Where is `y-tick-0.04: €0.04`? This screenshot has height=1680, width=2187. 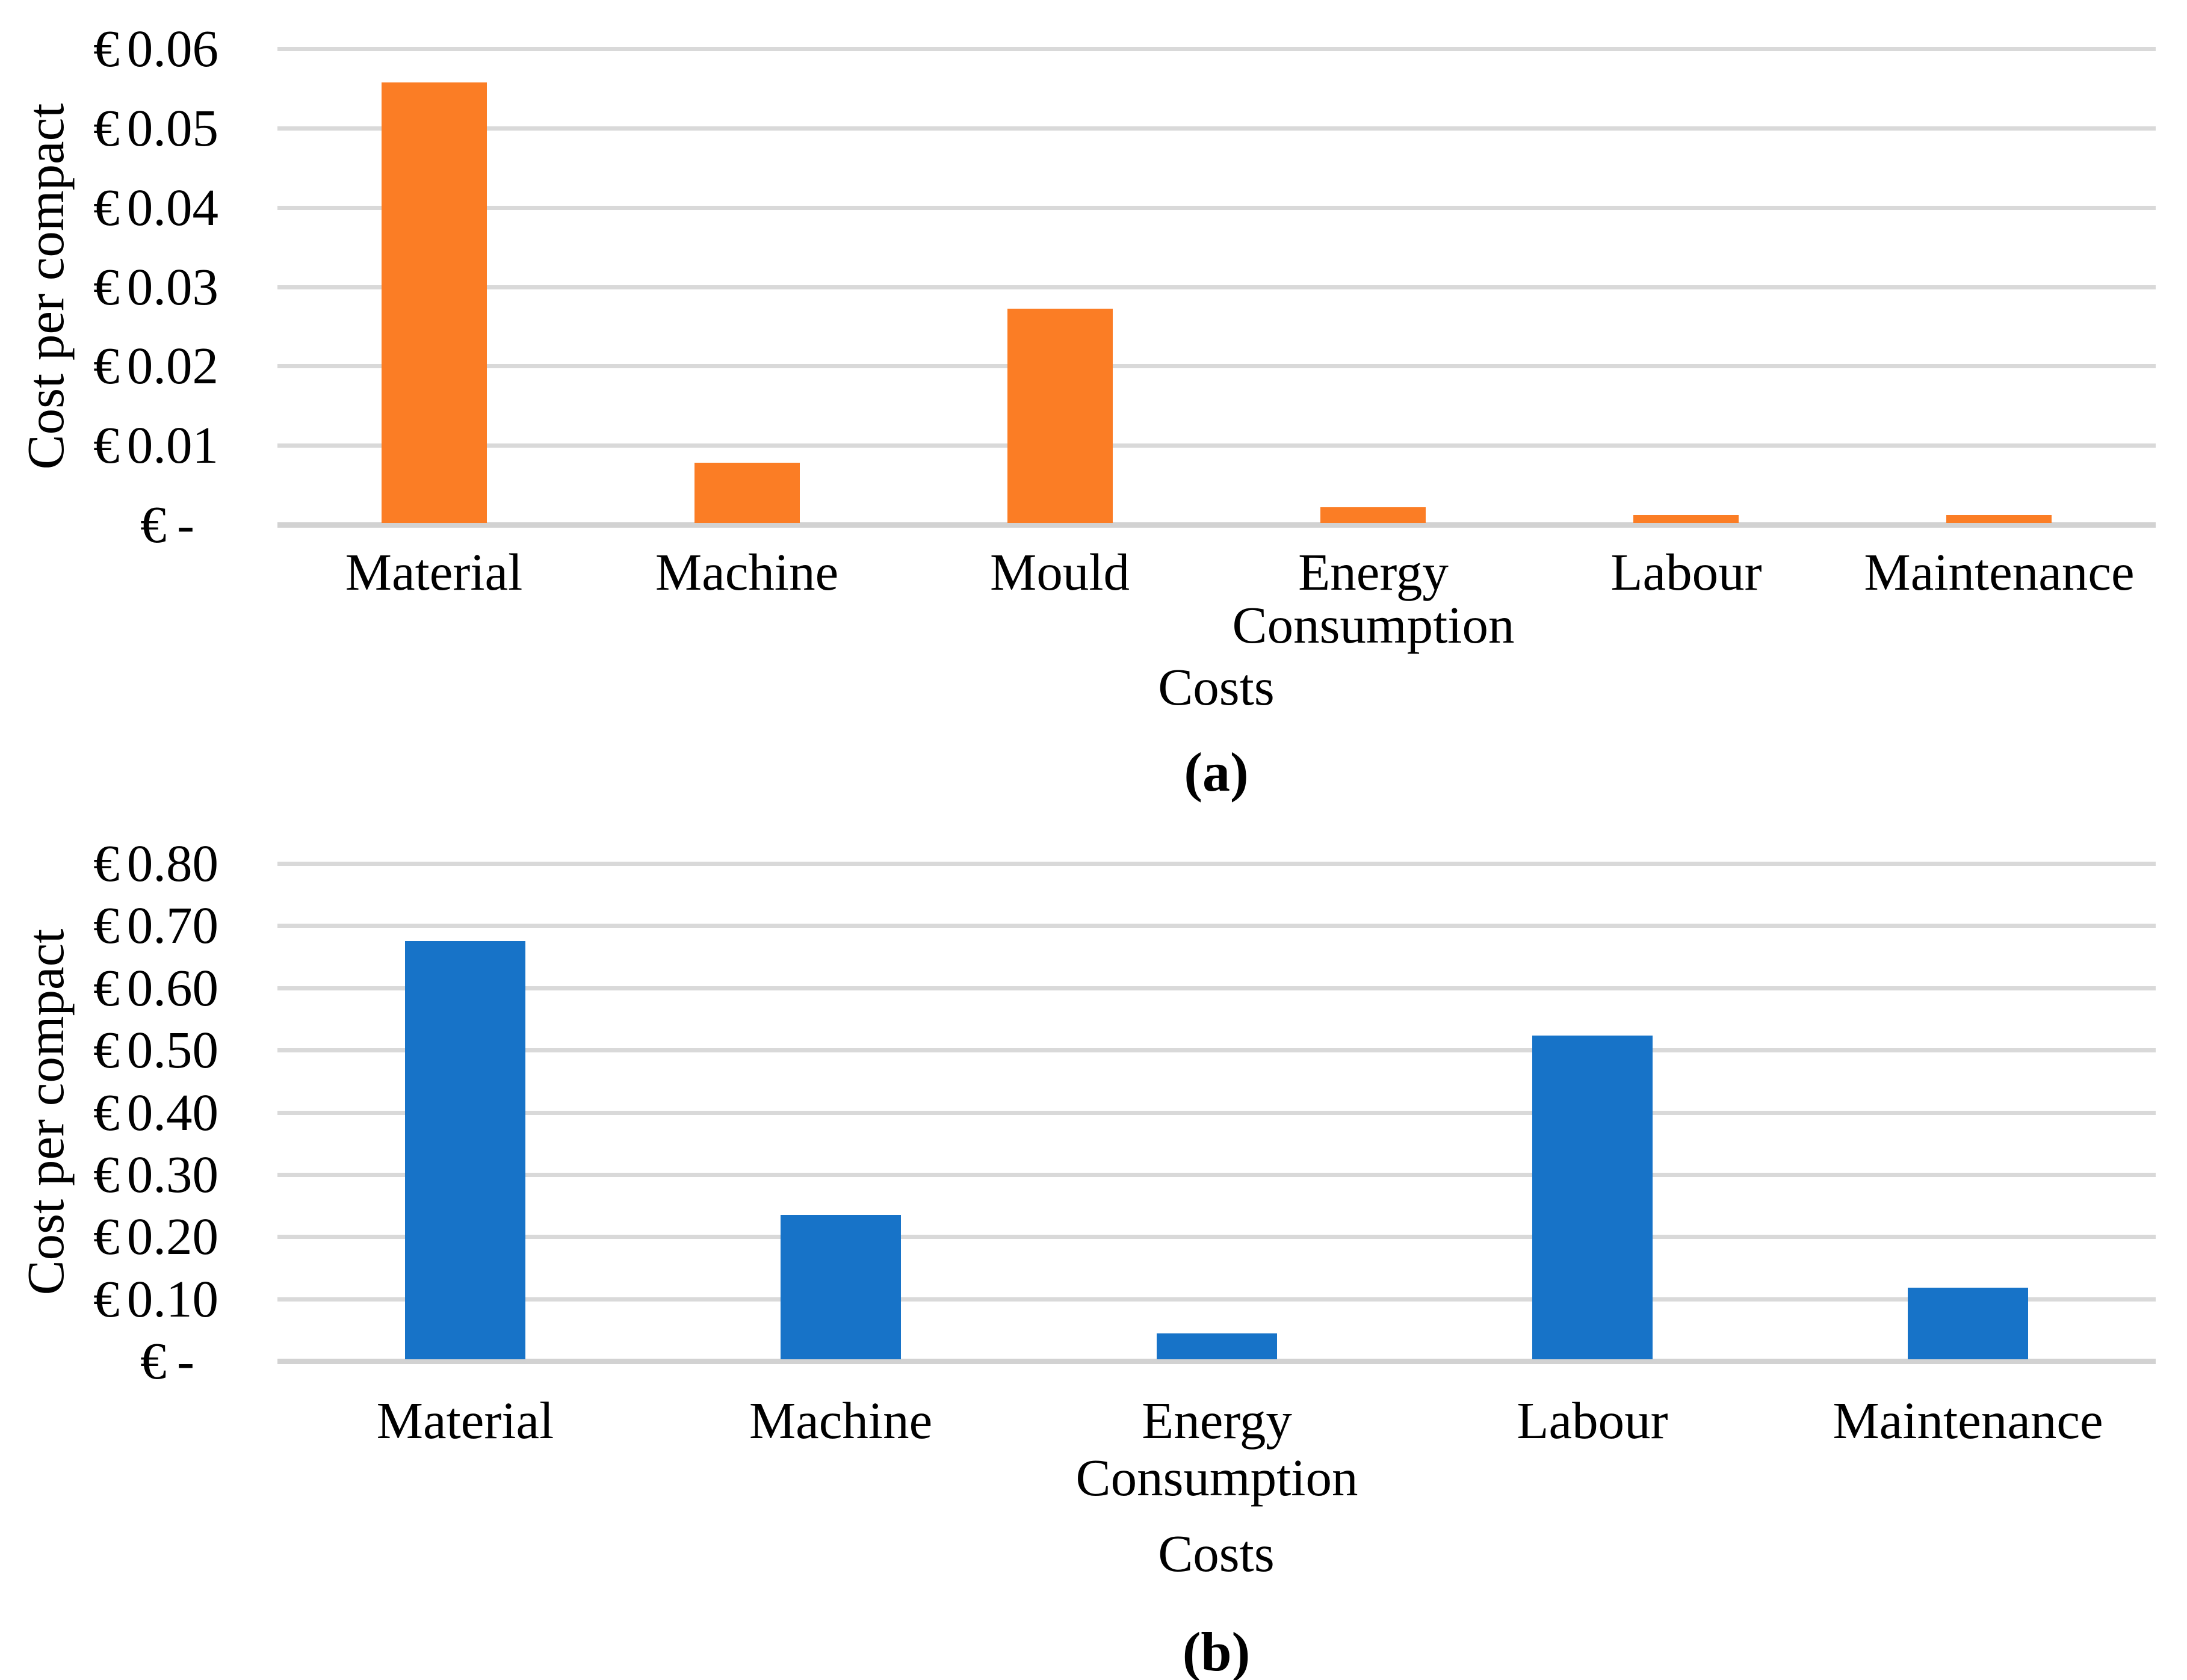
y-tick-0.04: €0.04 is located at coordinates (155, 208).